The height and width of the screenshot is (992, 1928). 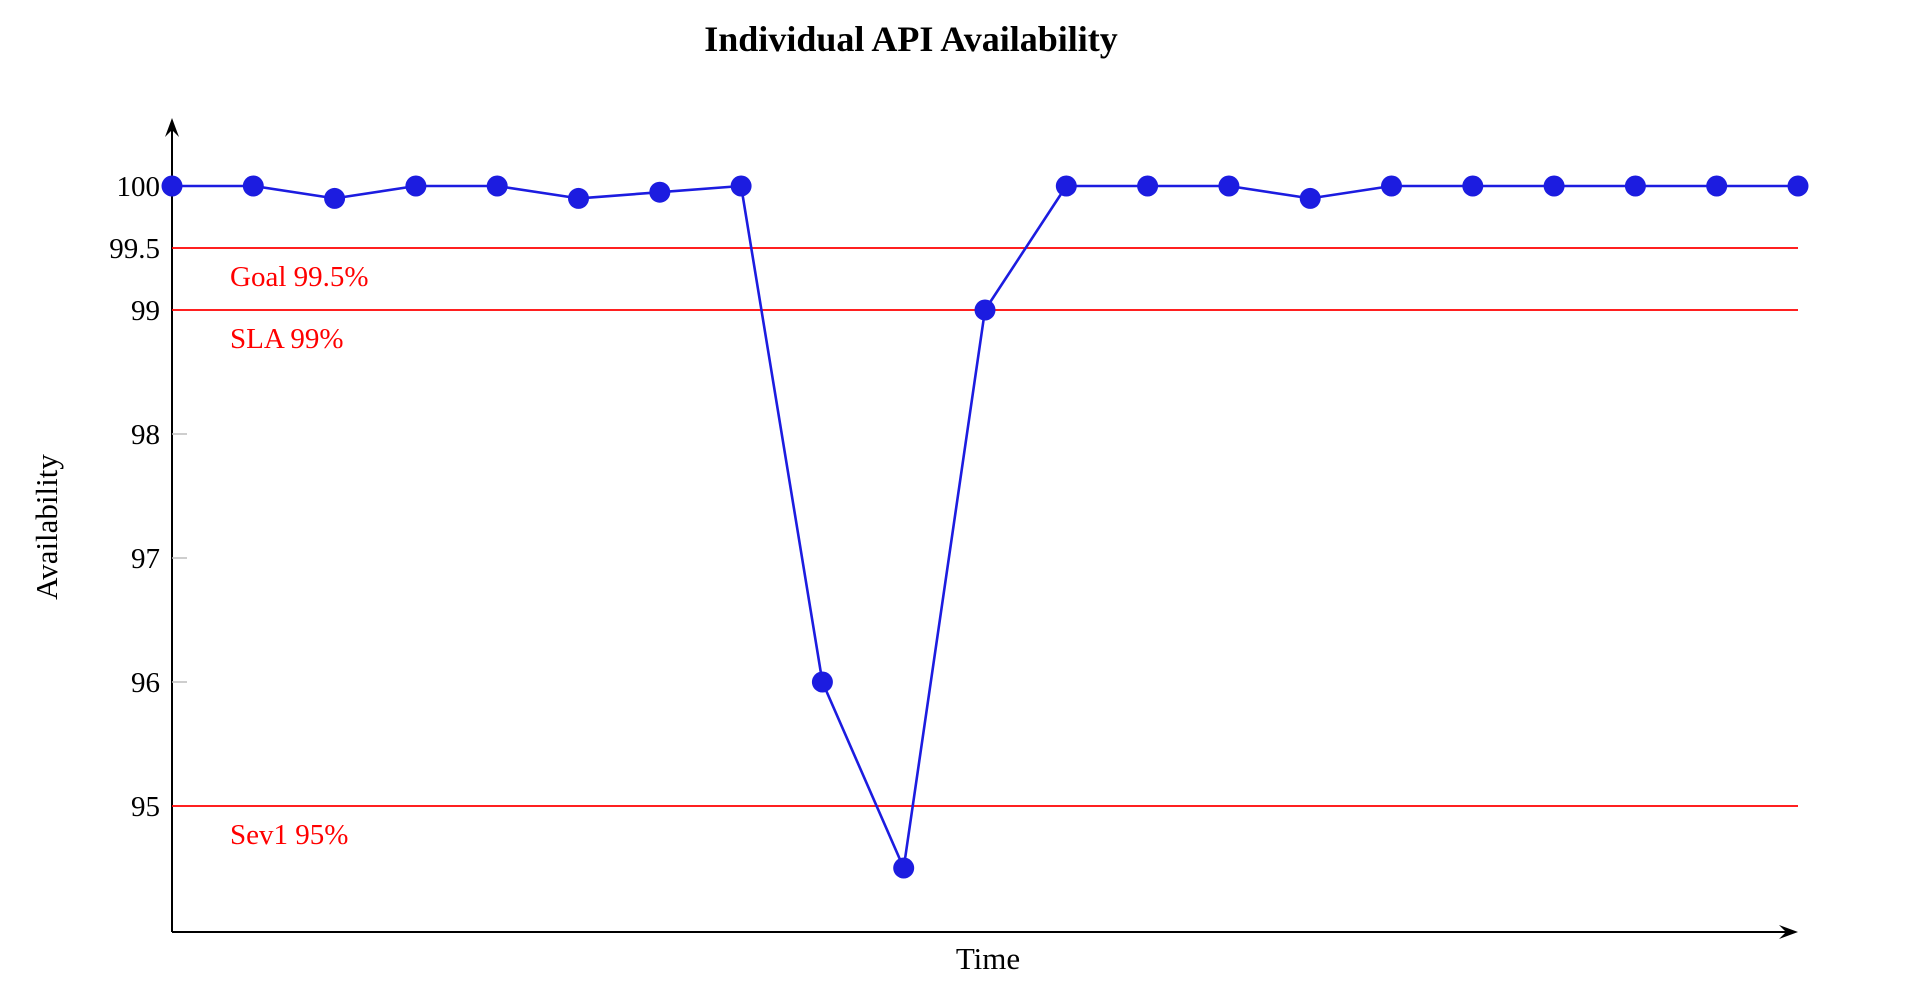 I want to click on y-tick-label: 98, so click(x=145, y=435).